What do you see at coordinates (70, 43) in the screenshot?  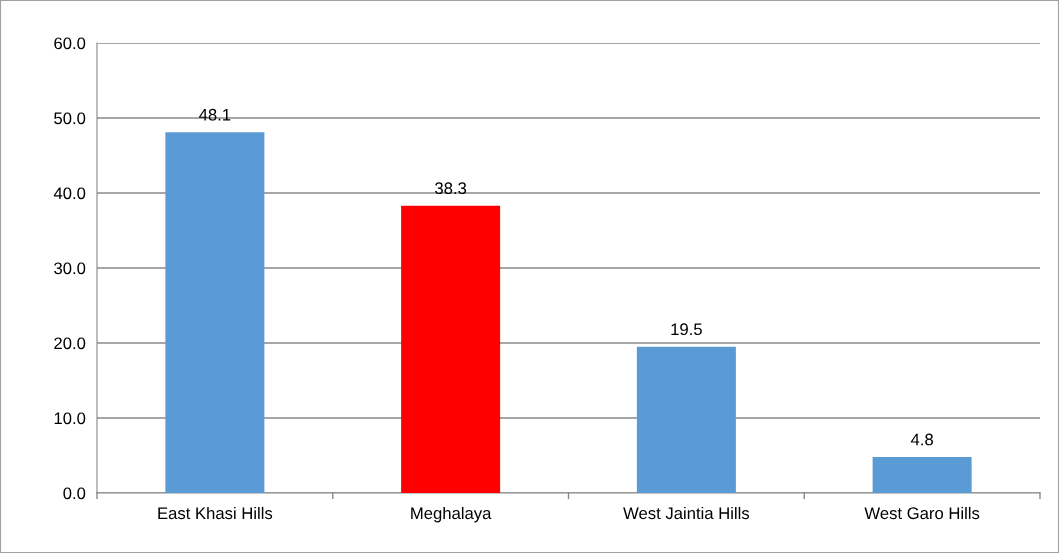 I see `y-tick-label: 60.0` at bounding box center [70, 43].